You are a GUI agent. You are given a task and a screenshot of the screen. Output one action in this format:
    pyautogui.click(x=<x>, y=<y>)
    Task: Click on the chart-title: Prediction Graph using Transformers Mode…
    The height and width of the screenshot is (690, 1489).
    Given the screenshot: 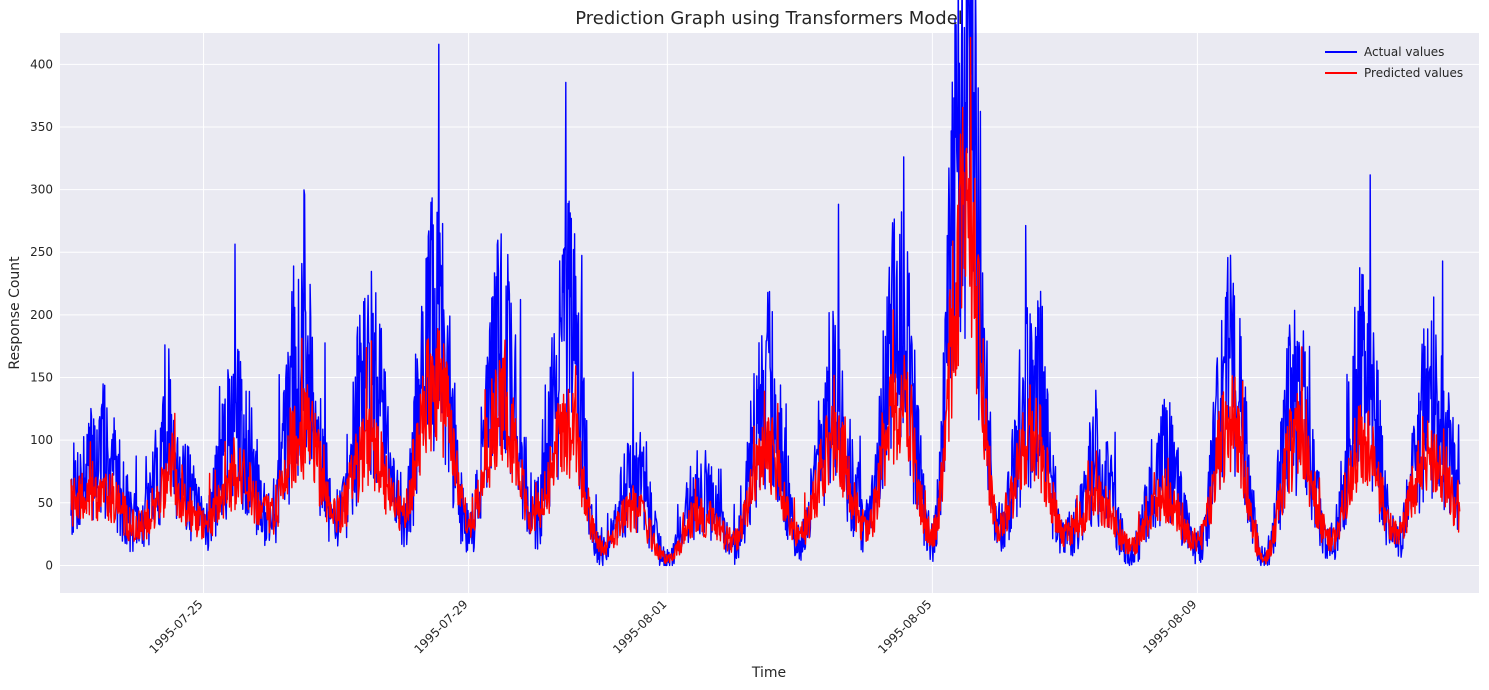 What is the action you would take?
    pyautogui.click(x=769, y=18)
    